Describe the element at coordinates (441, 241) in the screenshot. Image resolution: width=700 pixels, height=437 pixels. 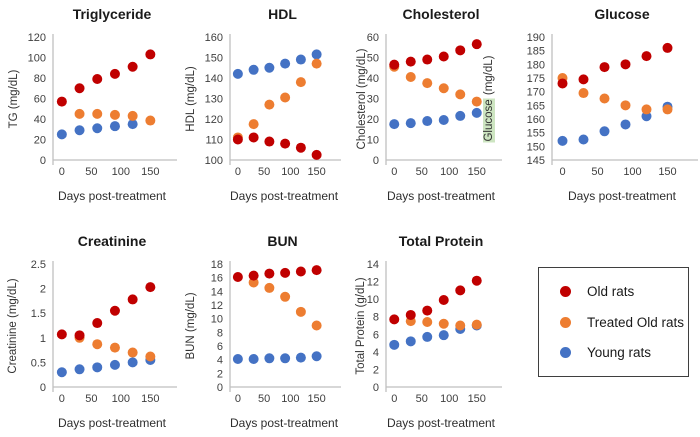
I see `chart-title: Total Protein` at that location.